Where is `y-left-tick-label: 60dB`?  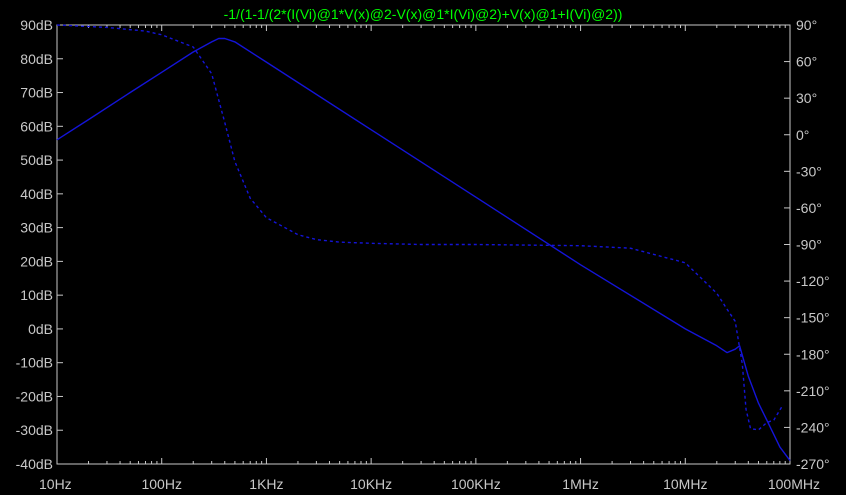 y-left-tick-label: 60dB is located at coordinates (36, 126).